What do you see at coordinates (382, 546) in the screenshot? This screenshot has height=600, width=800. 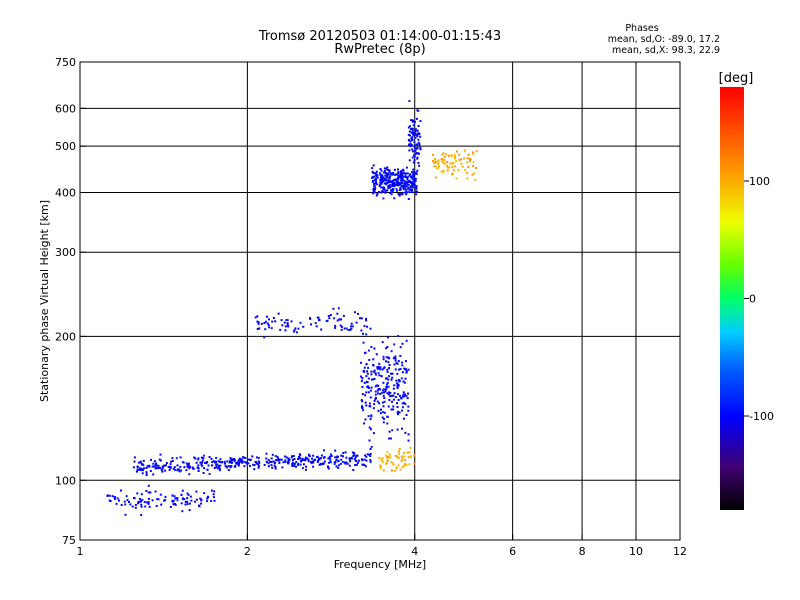 I see `x-axis-ticks: 1 2 4 6 8 10 12` at bounding box center [382, 546].